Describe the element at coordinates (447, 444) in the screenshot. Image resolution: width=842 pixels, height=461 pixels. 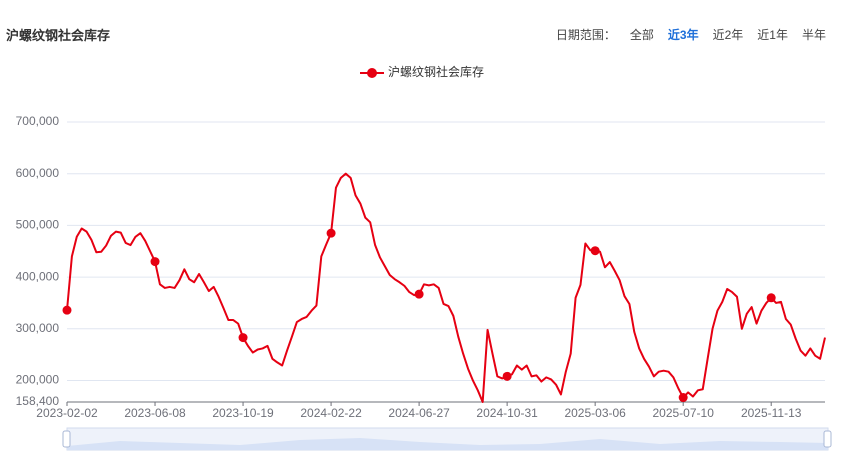
I see `slider-preview` at that location.